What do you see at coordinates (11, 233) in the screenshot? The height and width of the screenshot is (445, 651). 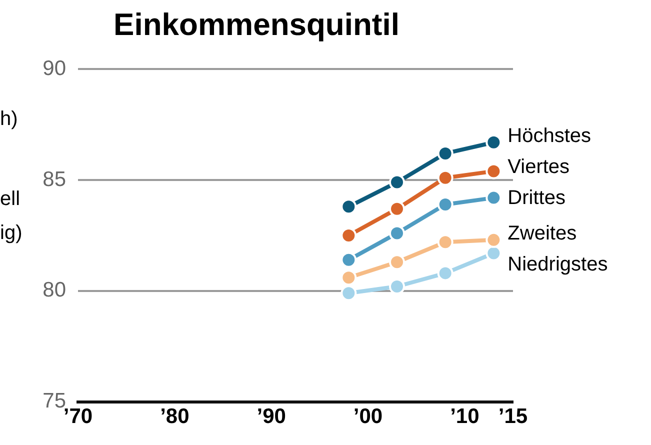 I see `text: ig)` at bounding box center [11, 233].